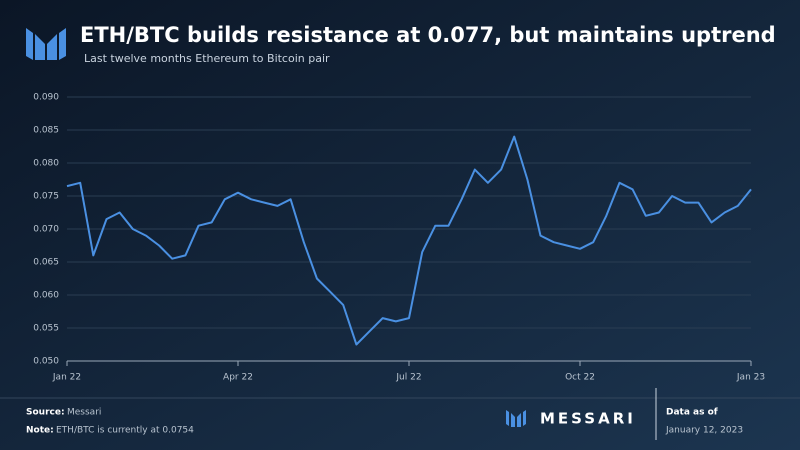 Image resolution: width=800 pixels, height=450 pixels. Describe the element at coordinates (46, 263) in the screenshot. I see `y-tick-label: 0.065` at that location.